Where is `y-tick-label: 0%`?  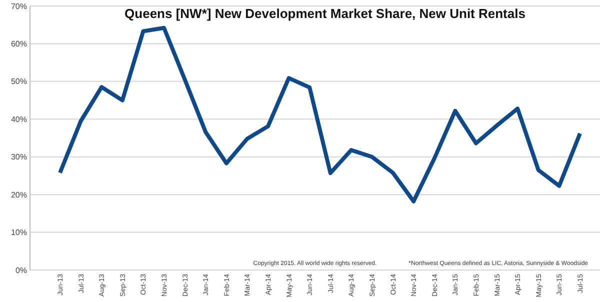 y-tick-label: 0% is located at coordinates (21, 270).